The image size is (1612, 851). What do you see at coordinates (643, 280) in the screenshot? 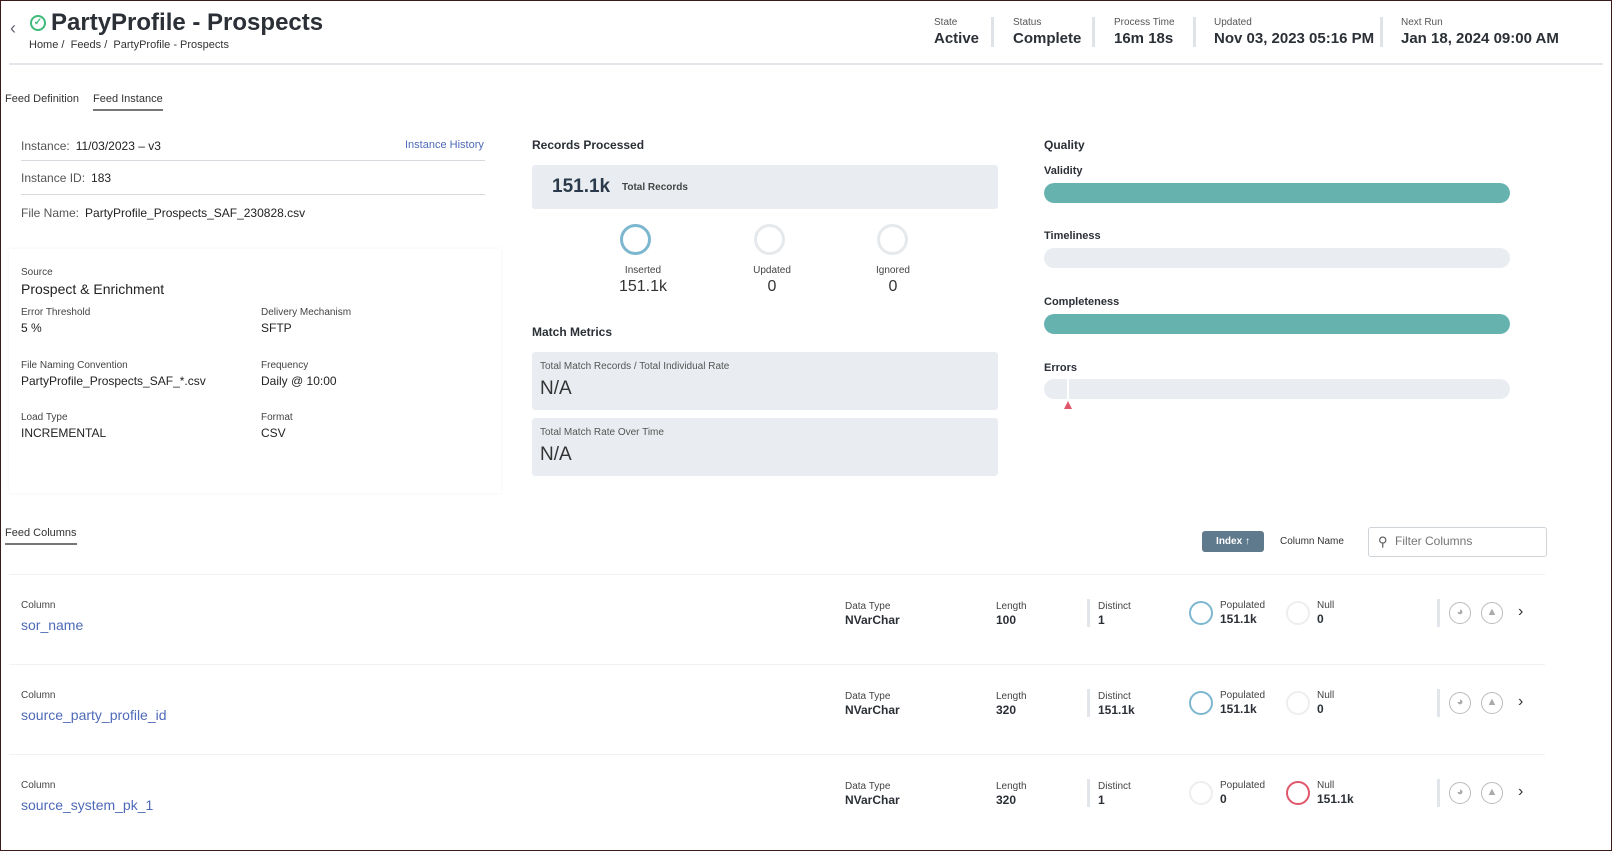
I see `inserted-count: Inserted 151.1k` at bounding box center [643, 280].